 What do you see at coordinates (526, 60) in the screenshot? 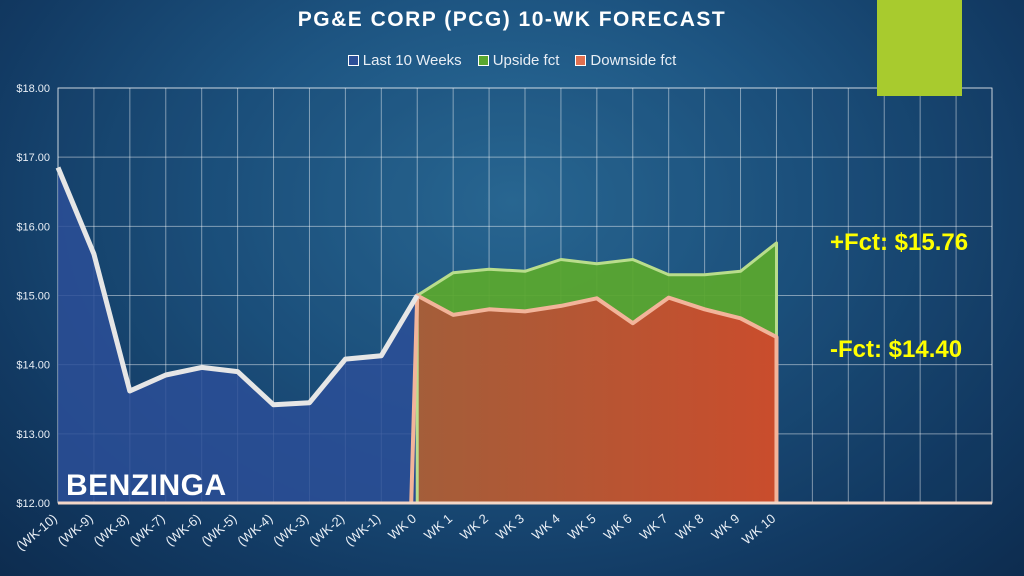
I see `legend-label-upside: Upside fct` at bounding box center [526, 60].